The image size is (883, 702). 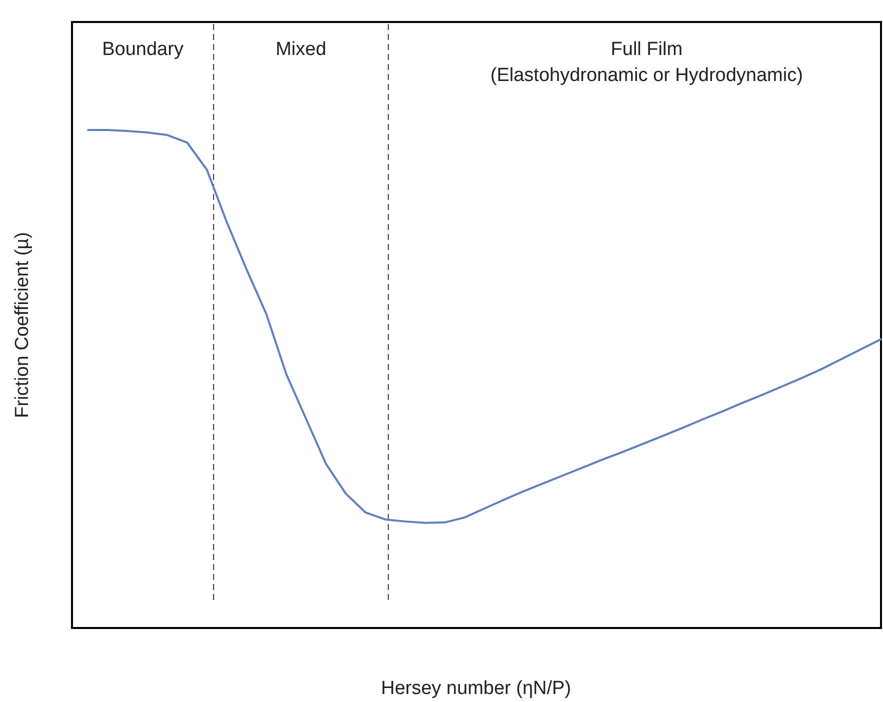 What do you see at coordinates (646, 62) in the screenshot?
I see `text: Full Film (Elastohydronamic or Hydrodynamic)` at bounding box center [646, 62].